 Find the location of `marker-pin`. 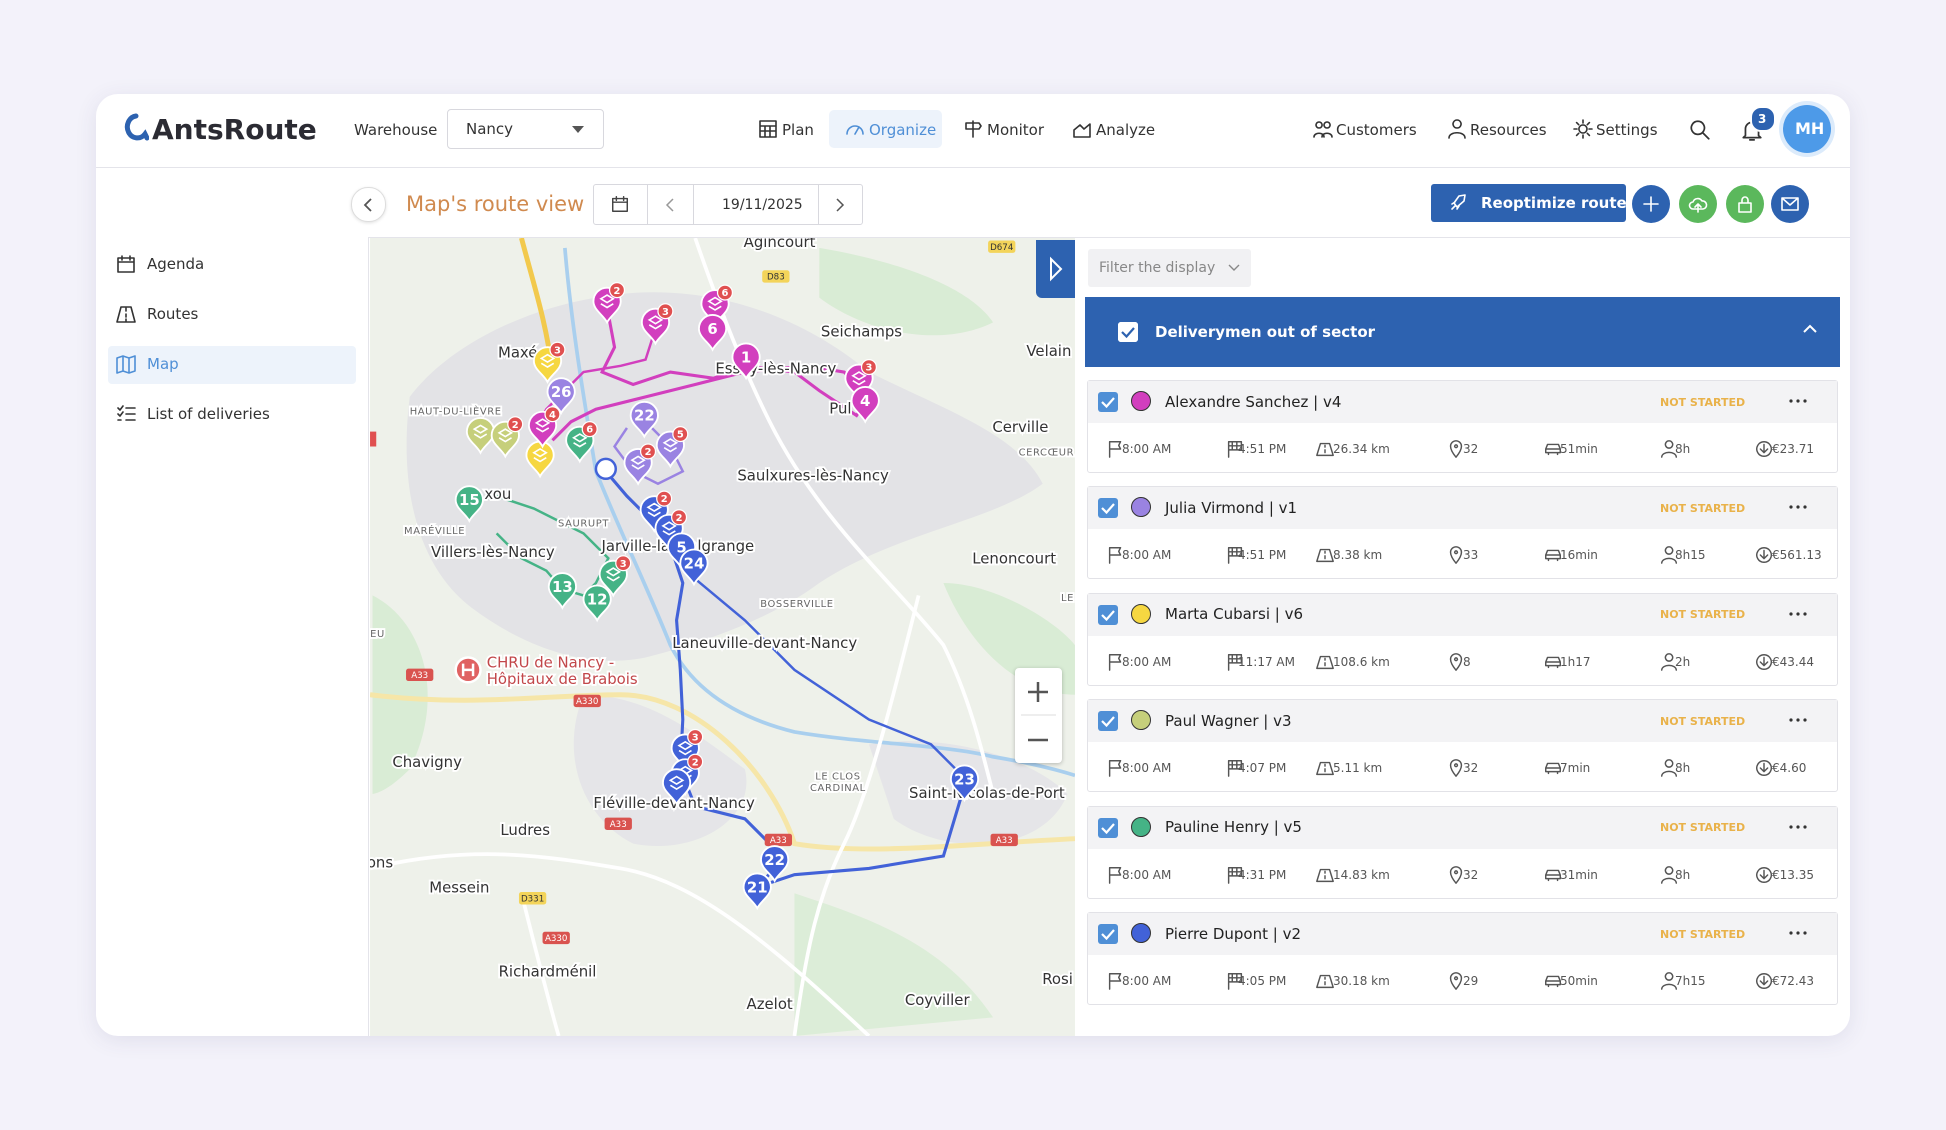

marker-pin is located at coordinates (964, 783).